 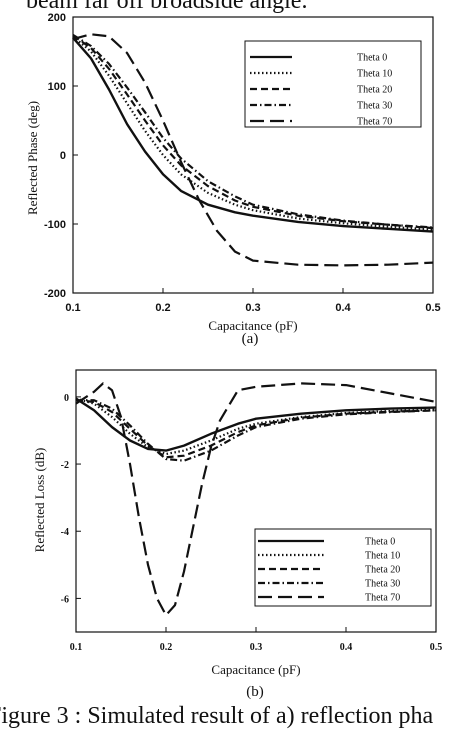 I want to click on legend-a: Theta 0 Theta 10 Theta 20 Theta 30 Theta 70, so click(x=333, y=84).